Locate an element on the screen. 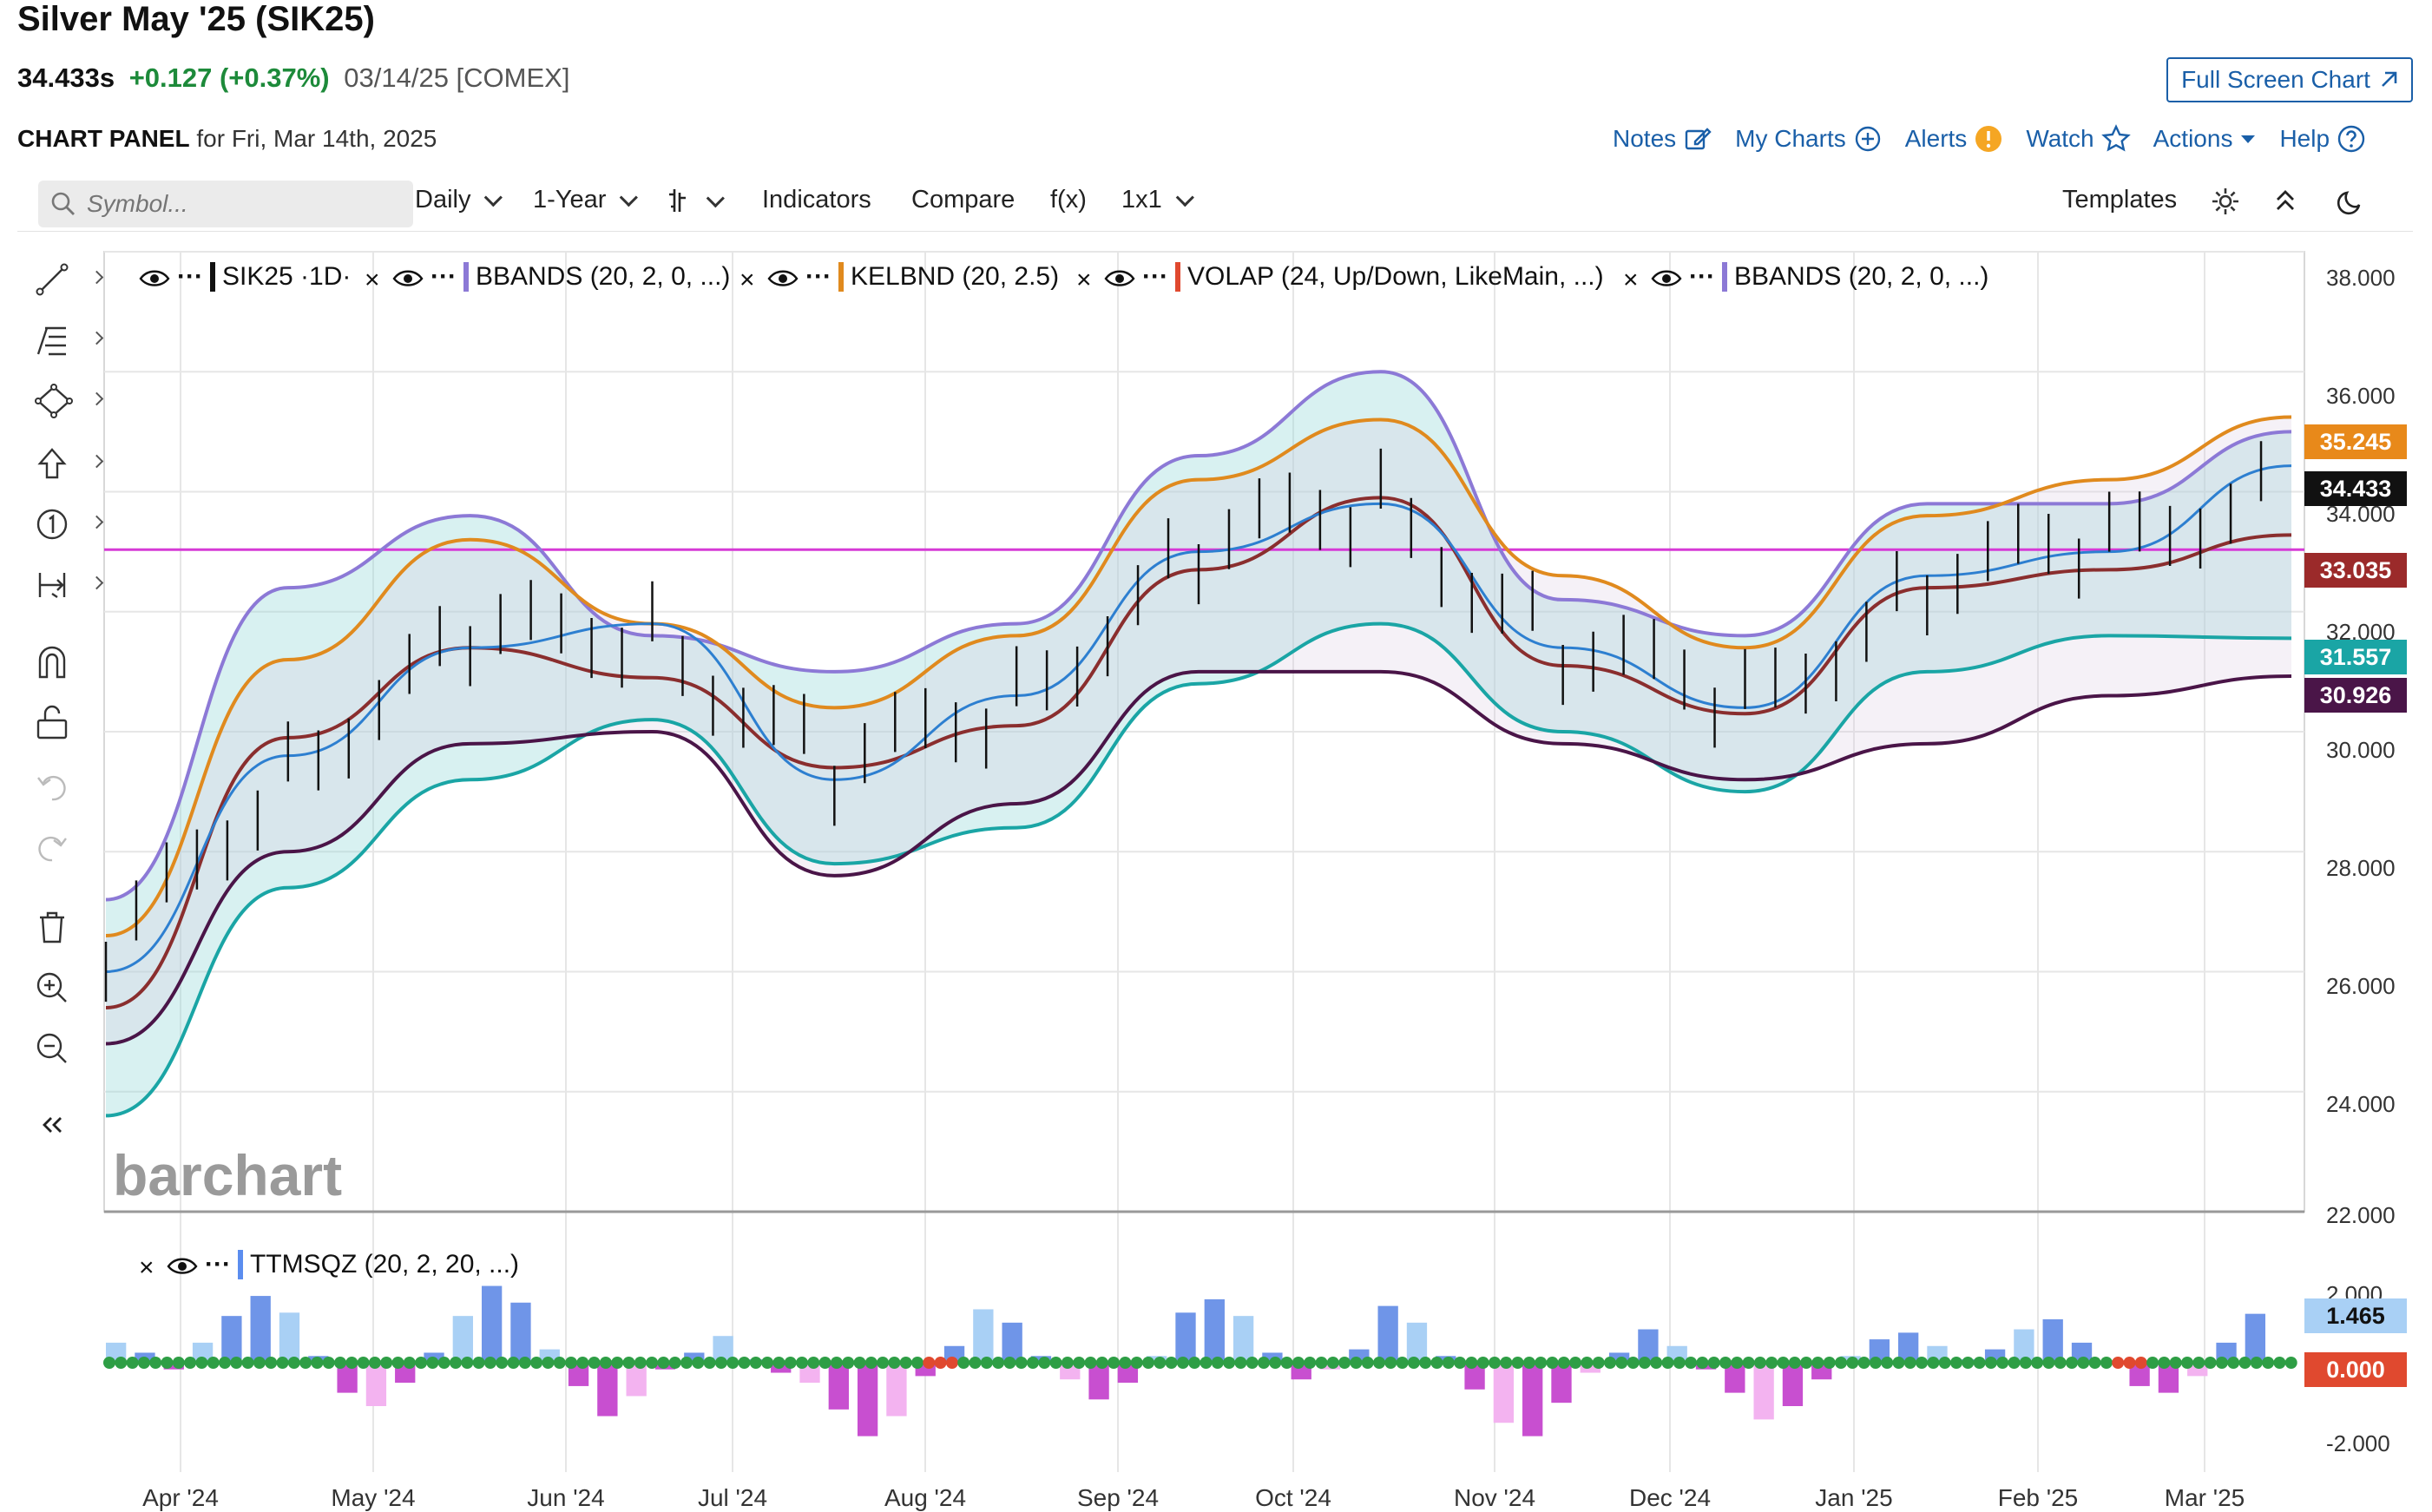  legend-price-series: ··· SIK25 ·1D· is located at coordinates (245, 277).